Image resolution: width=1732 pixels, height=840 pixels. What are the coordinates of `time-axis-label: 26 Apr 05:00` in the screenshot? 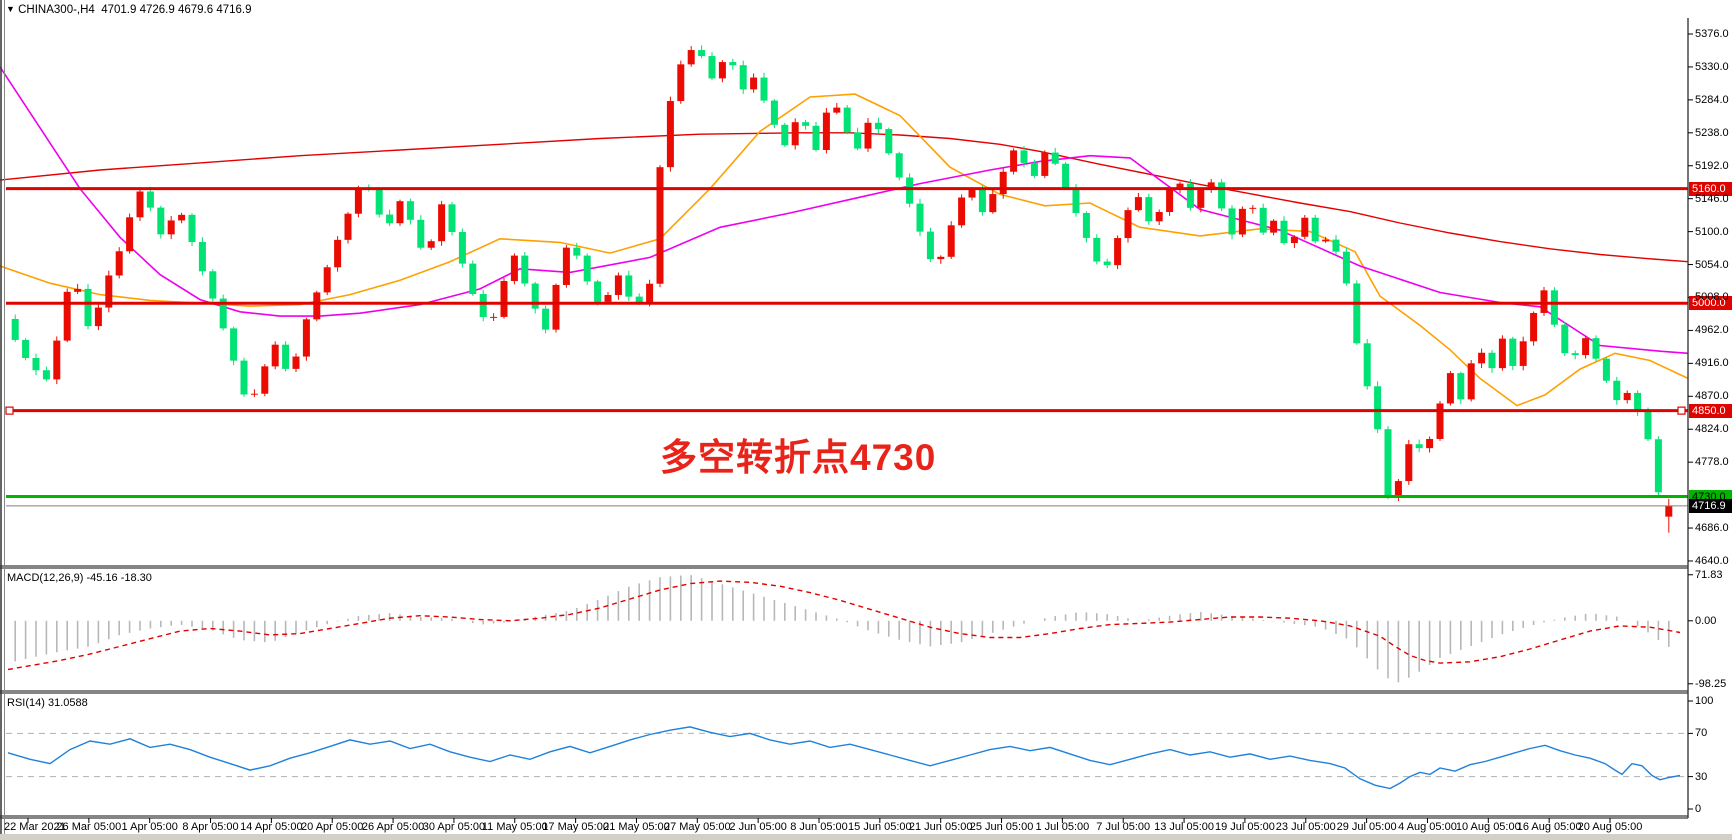 It's located at (393, 827).